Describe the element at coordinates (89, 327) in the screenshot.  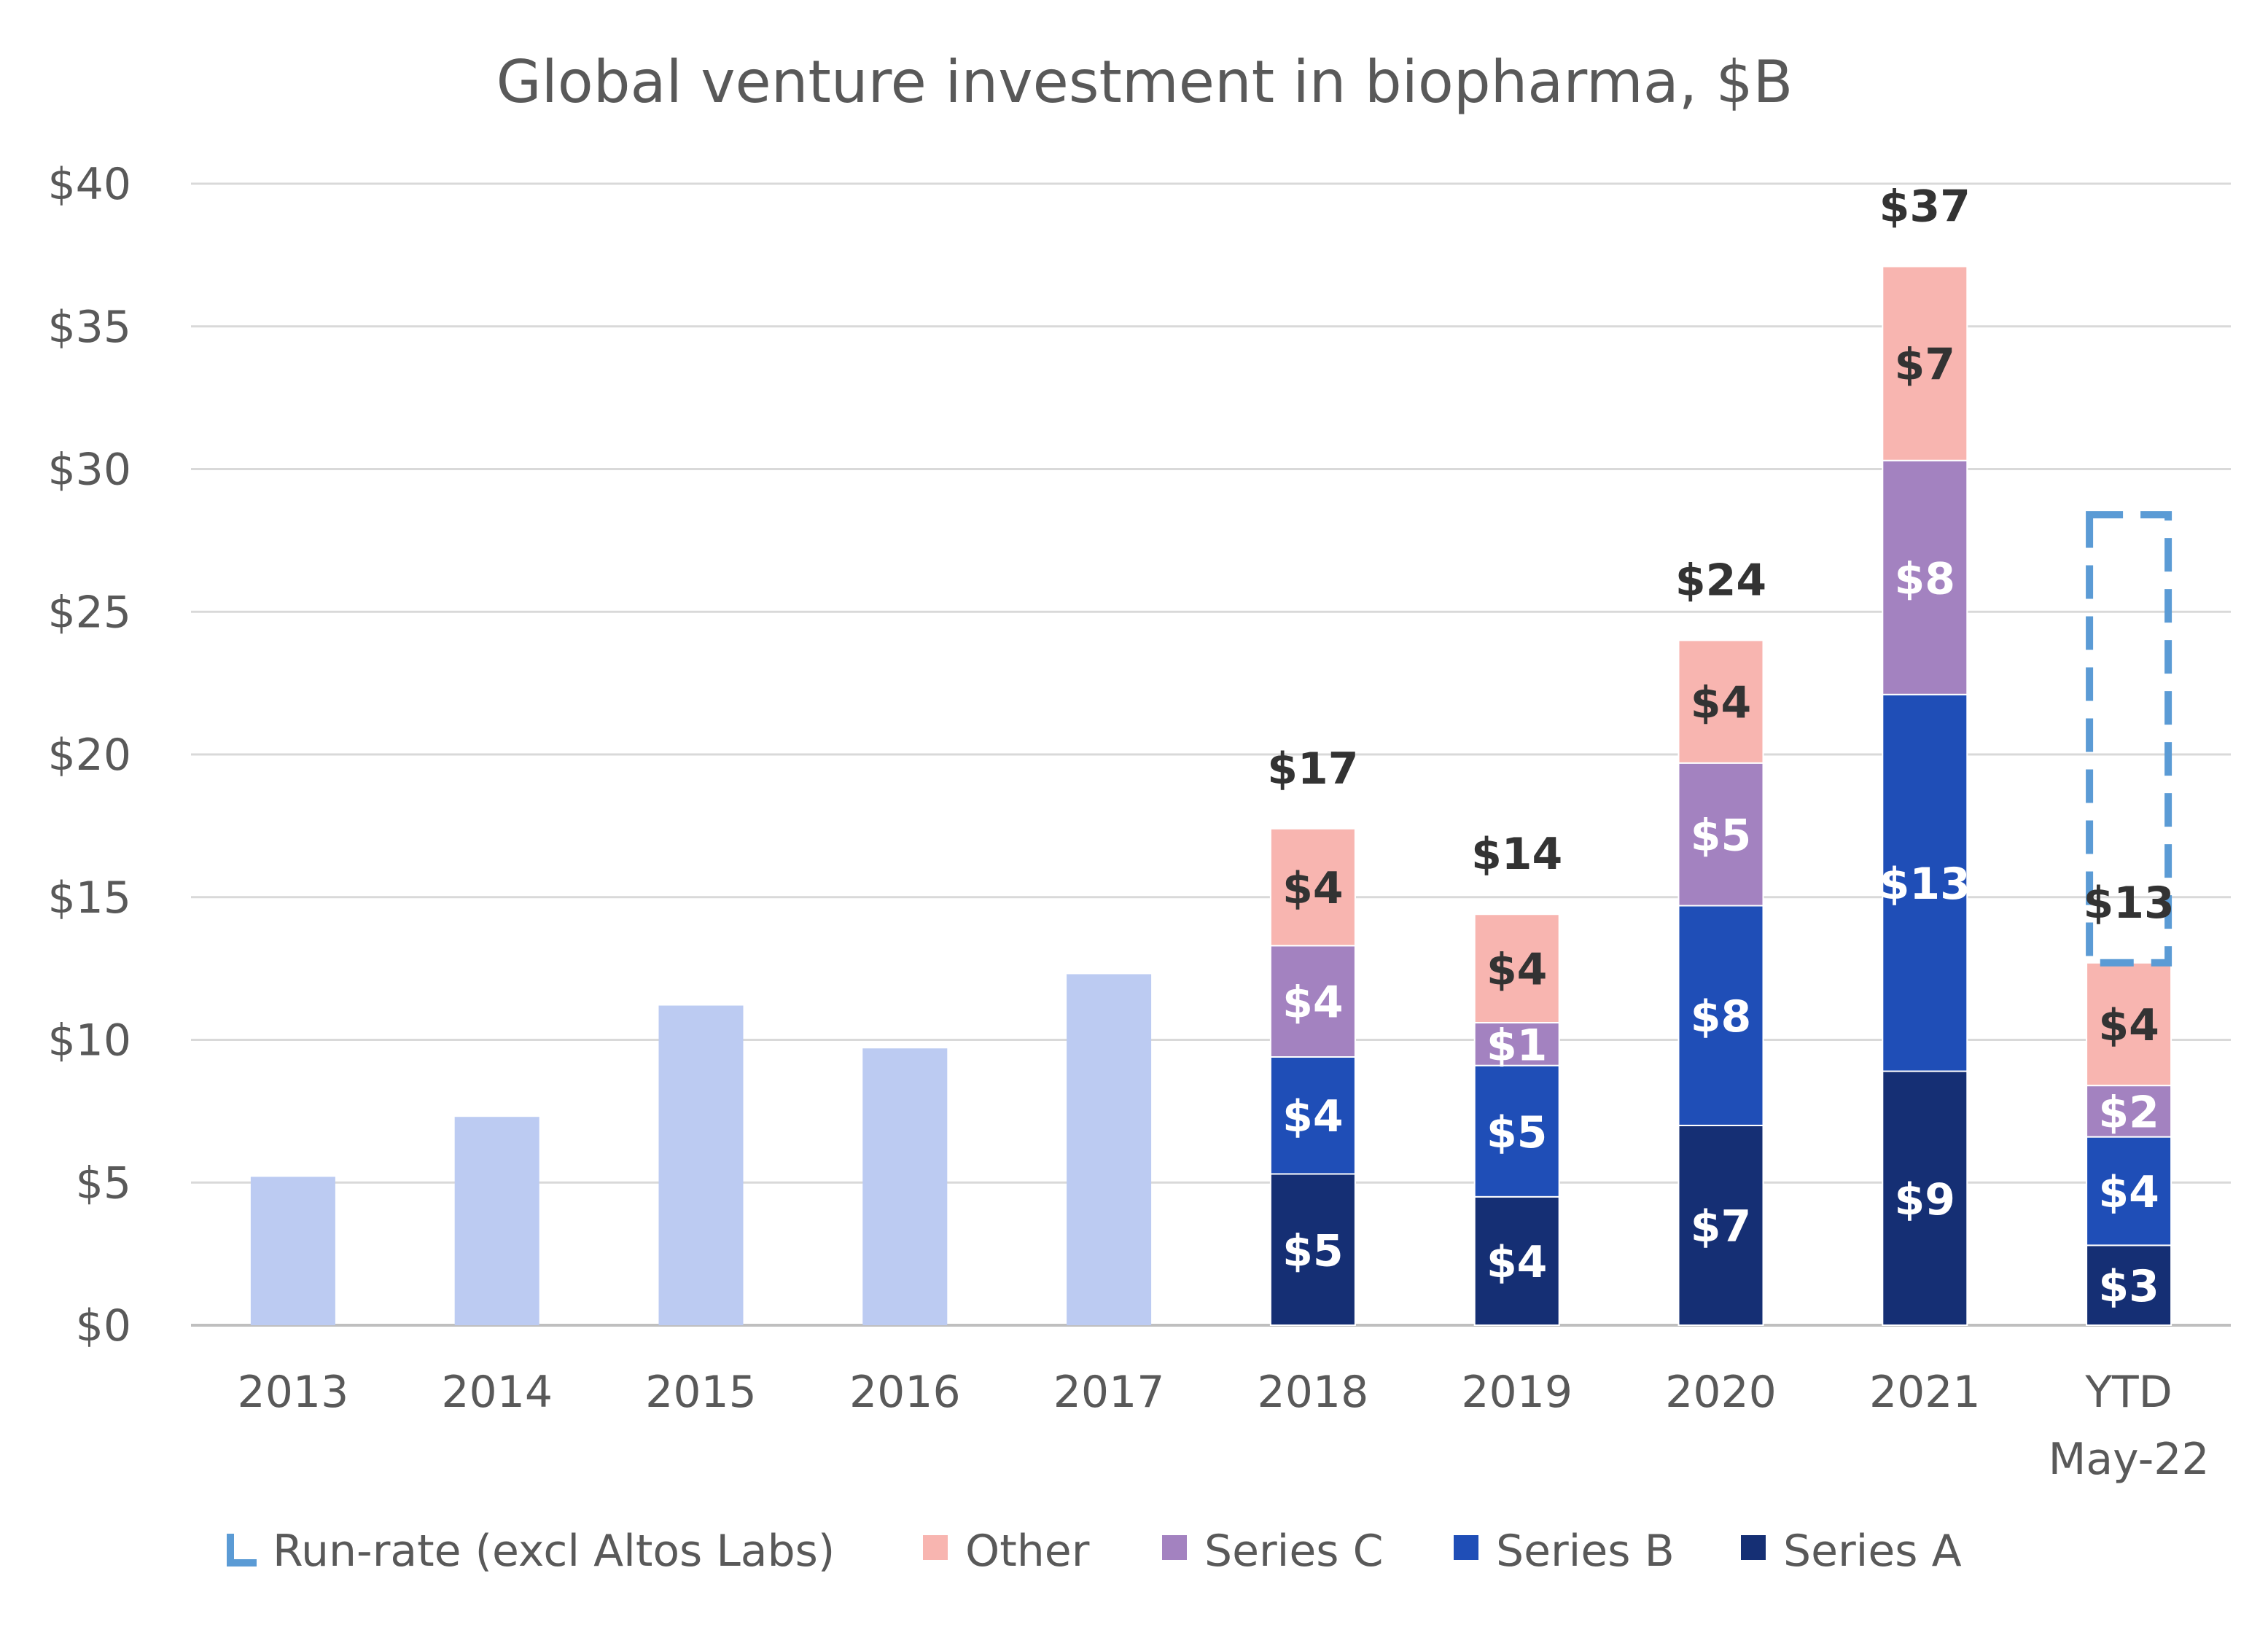
I see `y-tick-label: $35` at that location.